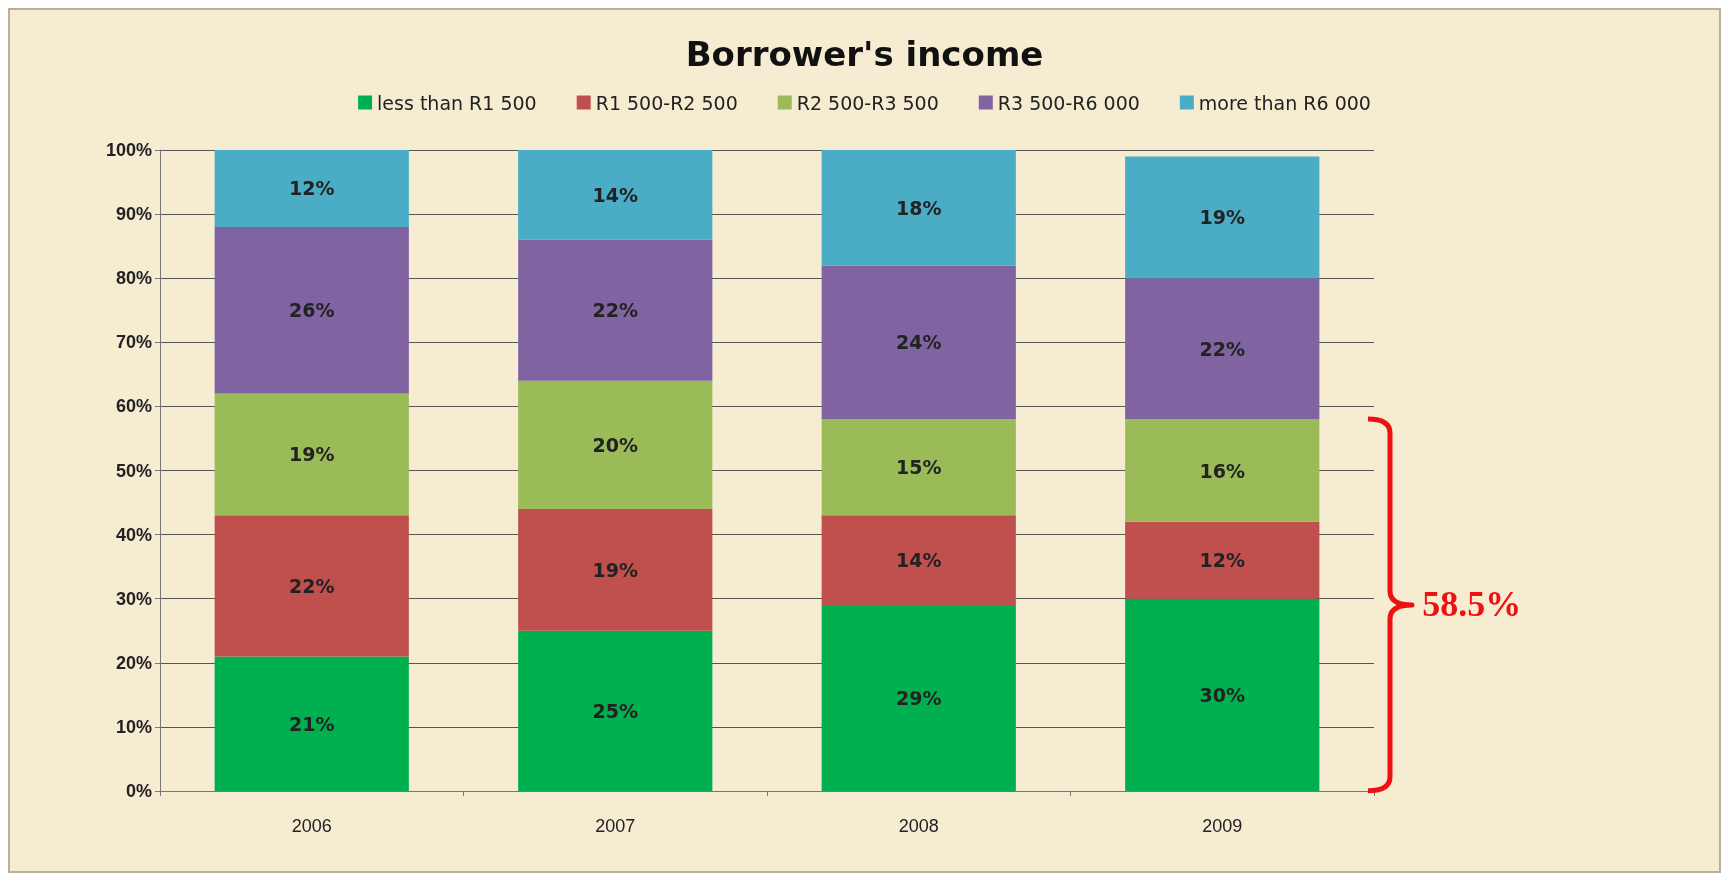 The width and height of the screenshot is (1729, 881). Describe the element at coordinates (133, 342) in the screenshot. I see `y-tick-label: 70%` at that location.